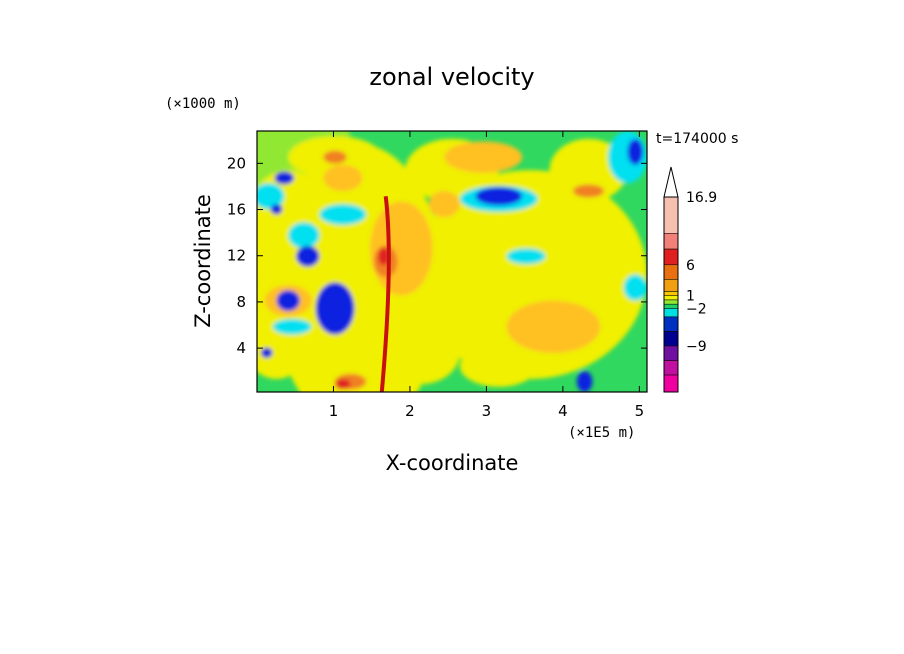 This screenshot has height=654, width=904. What do you see at coordinates (690, 266) in the screenshot?
I see `colorbar-label: 6` at bounding box center [690, 266].